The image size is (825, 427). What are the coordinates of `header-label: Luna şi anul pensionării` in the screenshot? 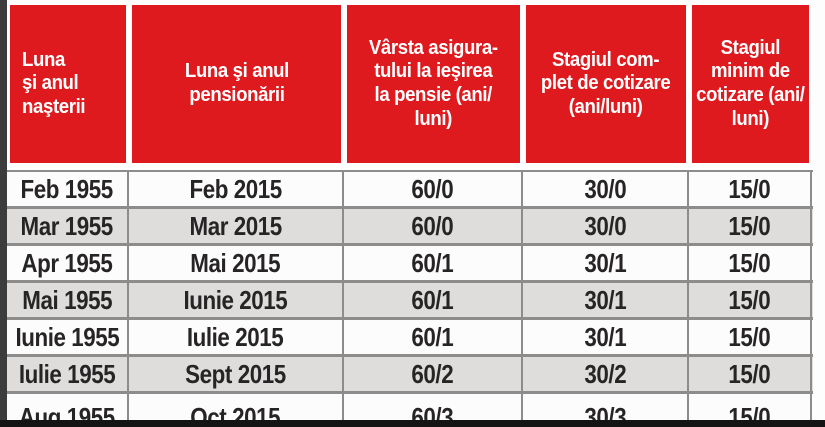 It's located at (236, 83).